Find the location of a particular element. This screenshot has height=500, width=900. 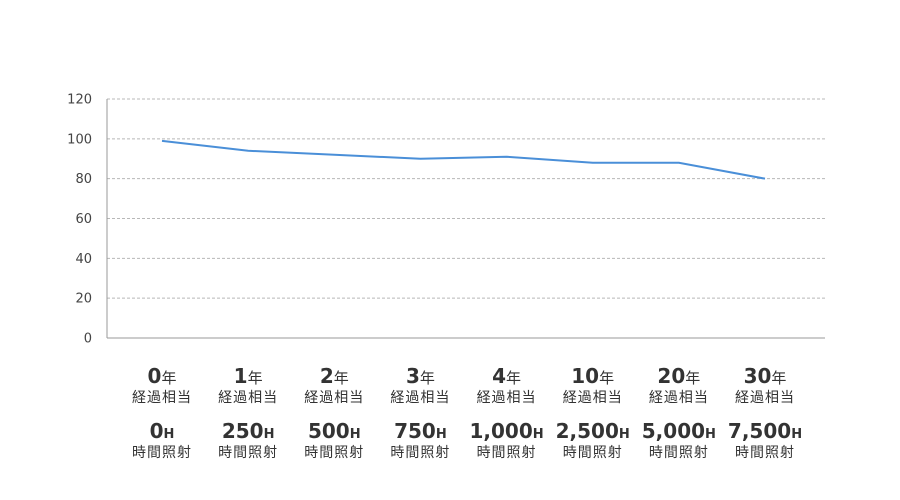

hours-value: 0 is located at coordinates (156, 431).